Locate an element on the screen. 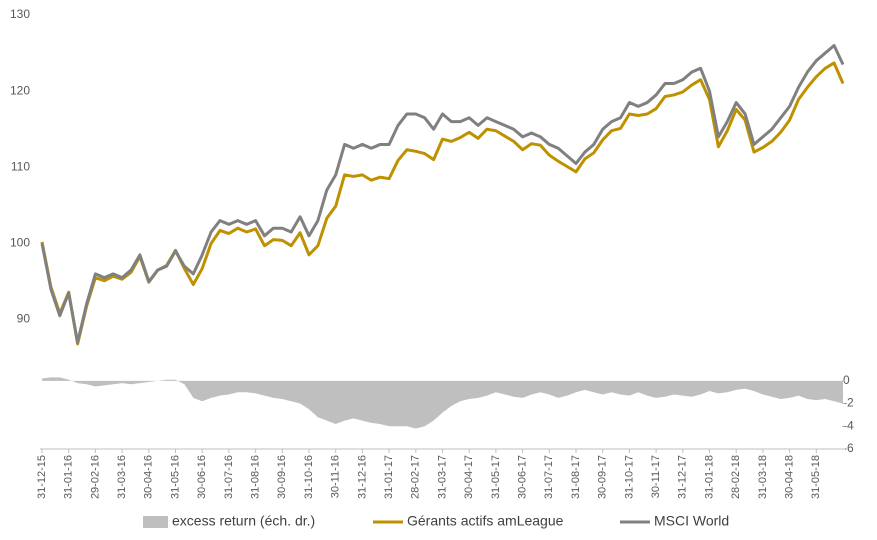 This screenshot has width=877, height=540. x-tick-label: 31-10-17 is located at coordinates (629, 477).